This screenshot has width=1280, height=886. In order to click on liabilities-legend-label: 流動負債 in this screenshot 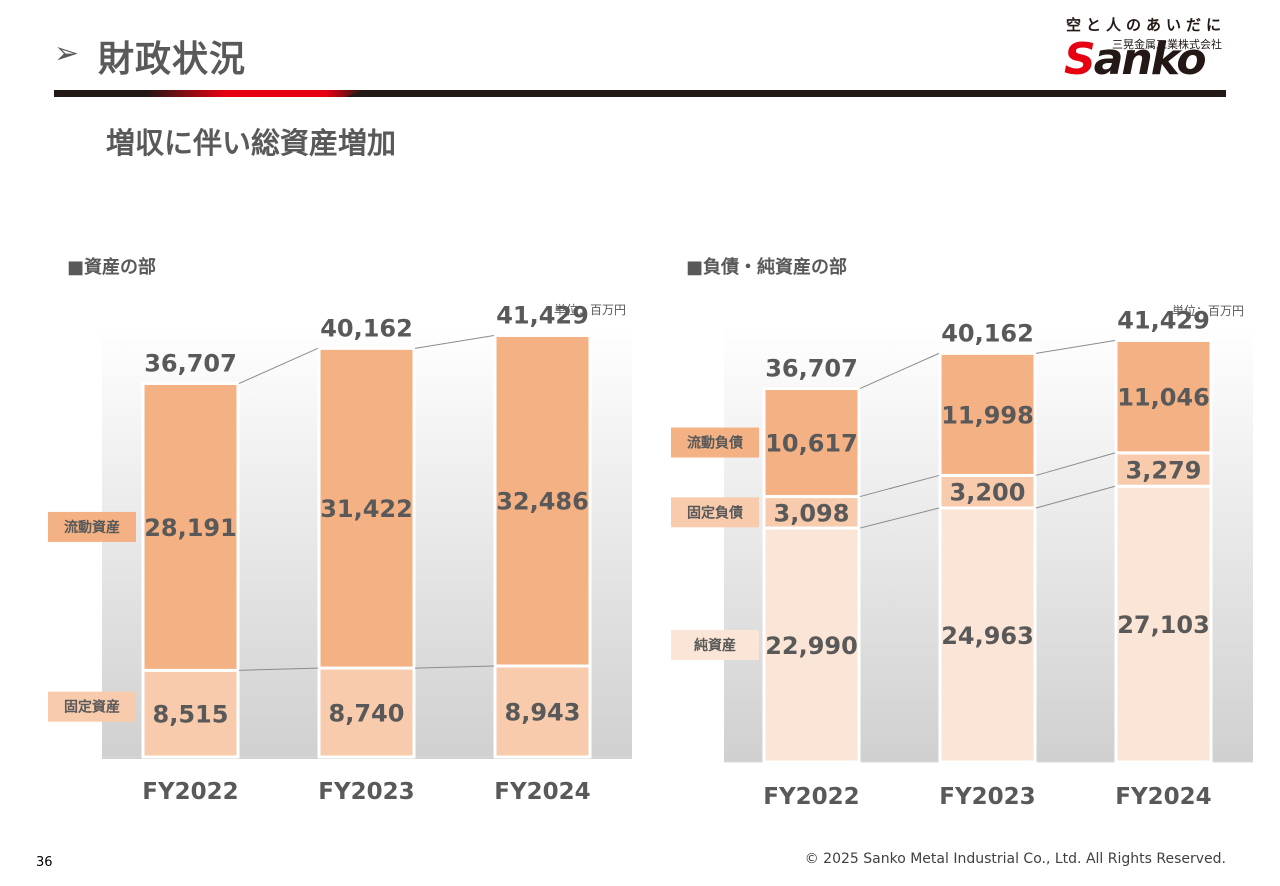, I will do `click(715, 443)`.